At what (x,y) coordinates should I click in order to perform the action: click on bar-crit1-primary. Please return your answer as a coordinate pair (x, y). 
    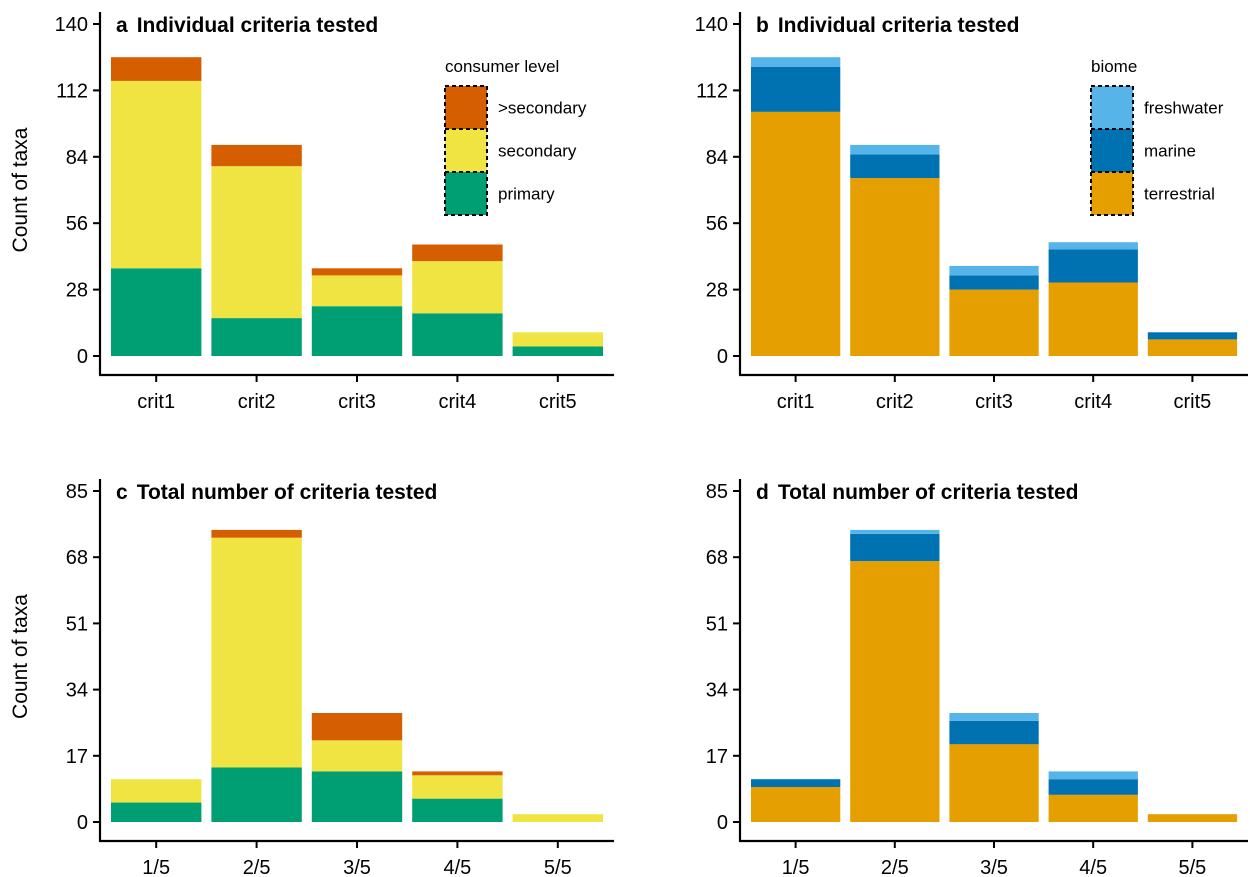
    Looking at the image, I should click on (156, 312).